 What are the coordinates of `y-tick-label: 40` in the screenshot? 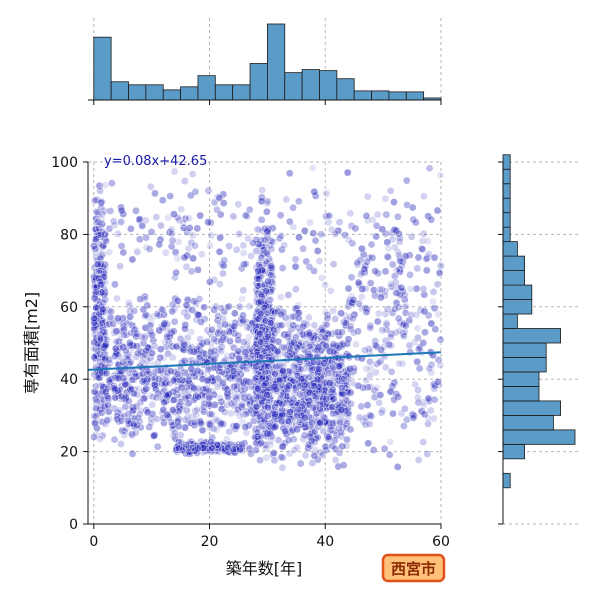 It's located at (69, 380).